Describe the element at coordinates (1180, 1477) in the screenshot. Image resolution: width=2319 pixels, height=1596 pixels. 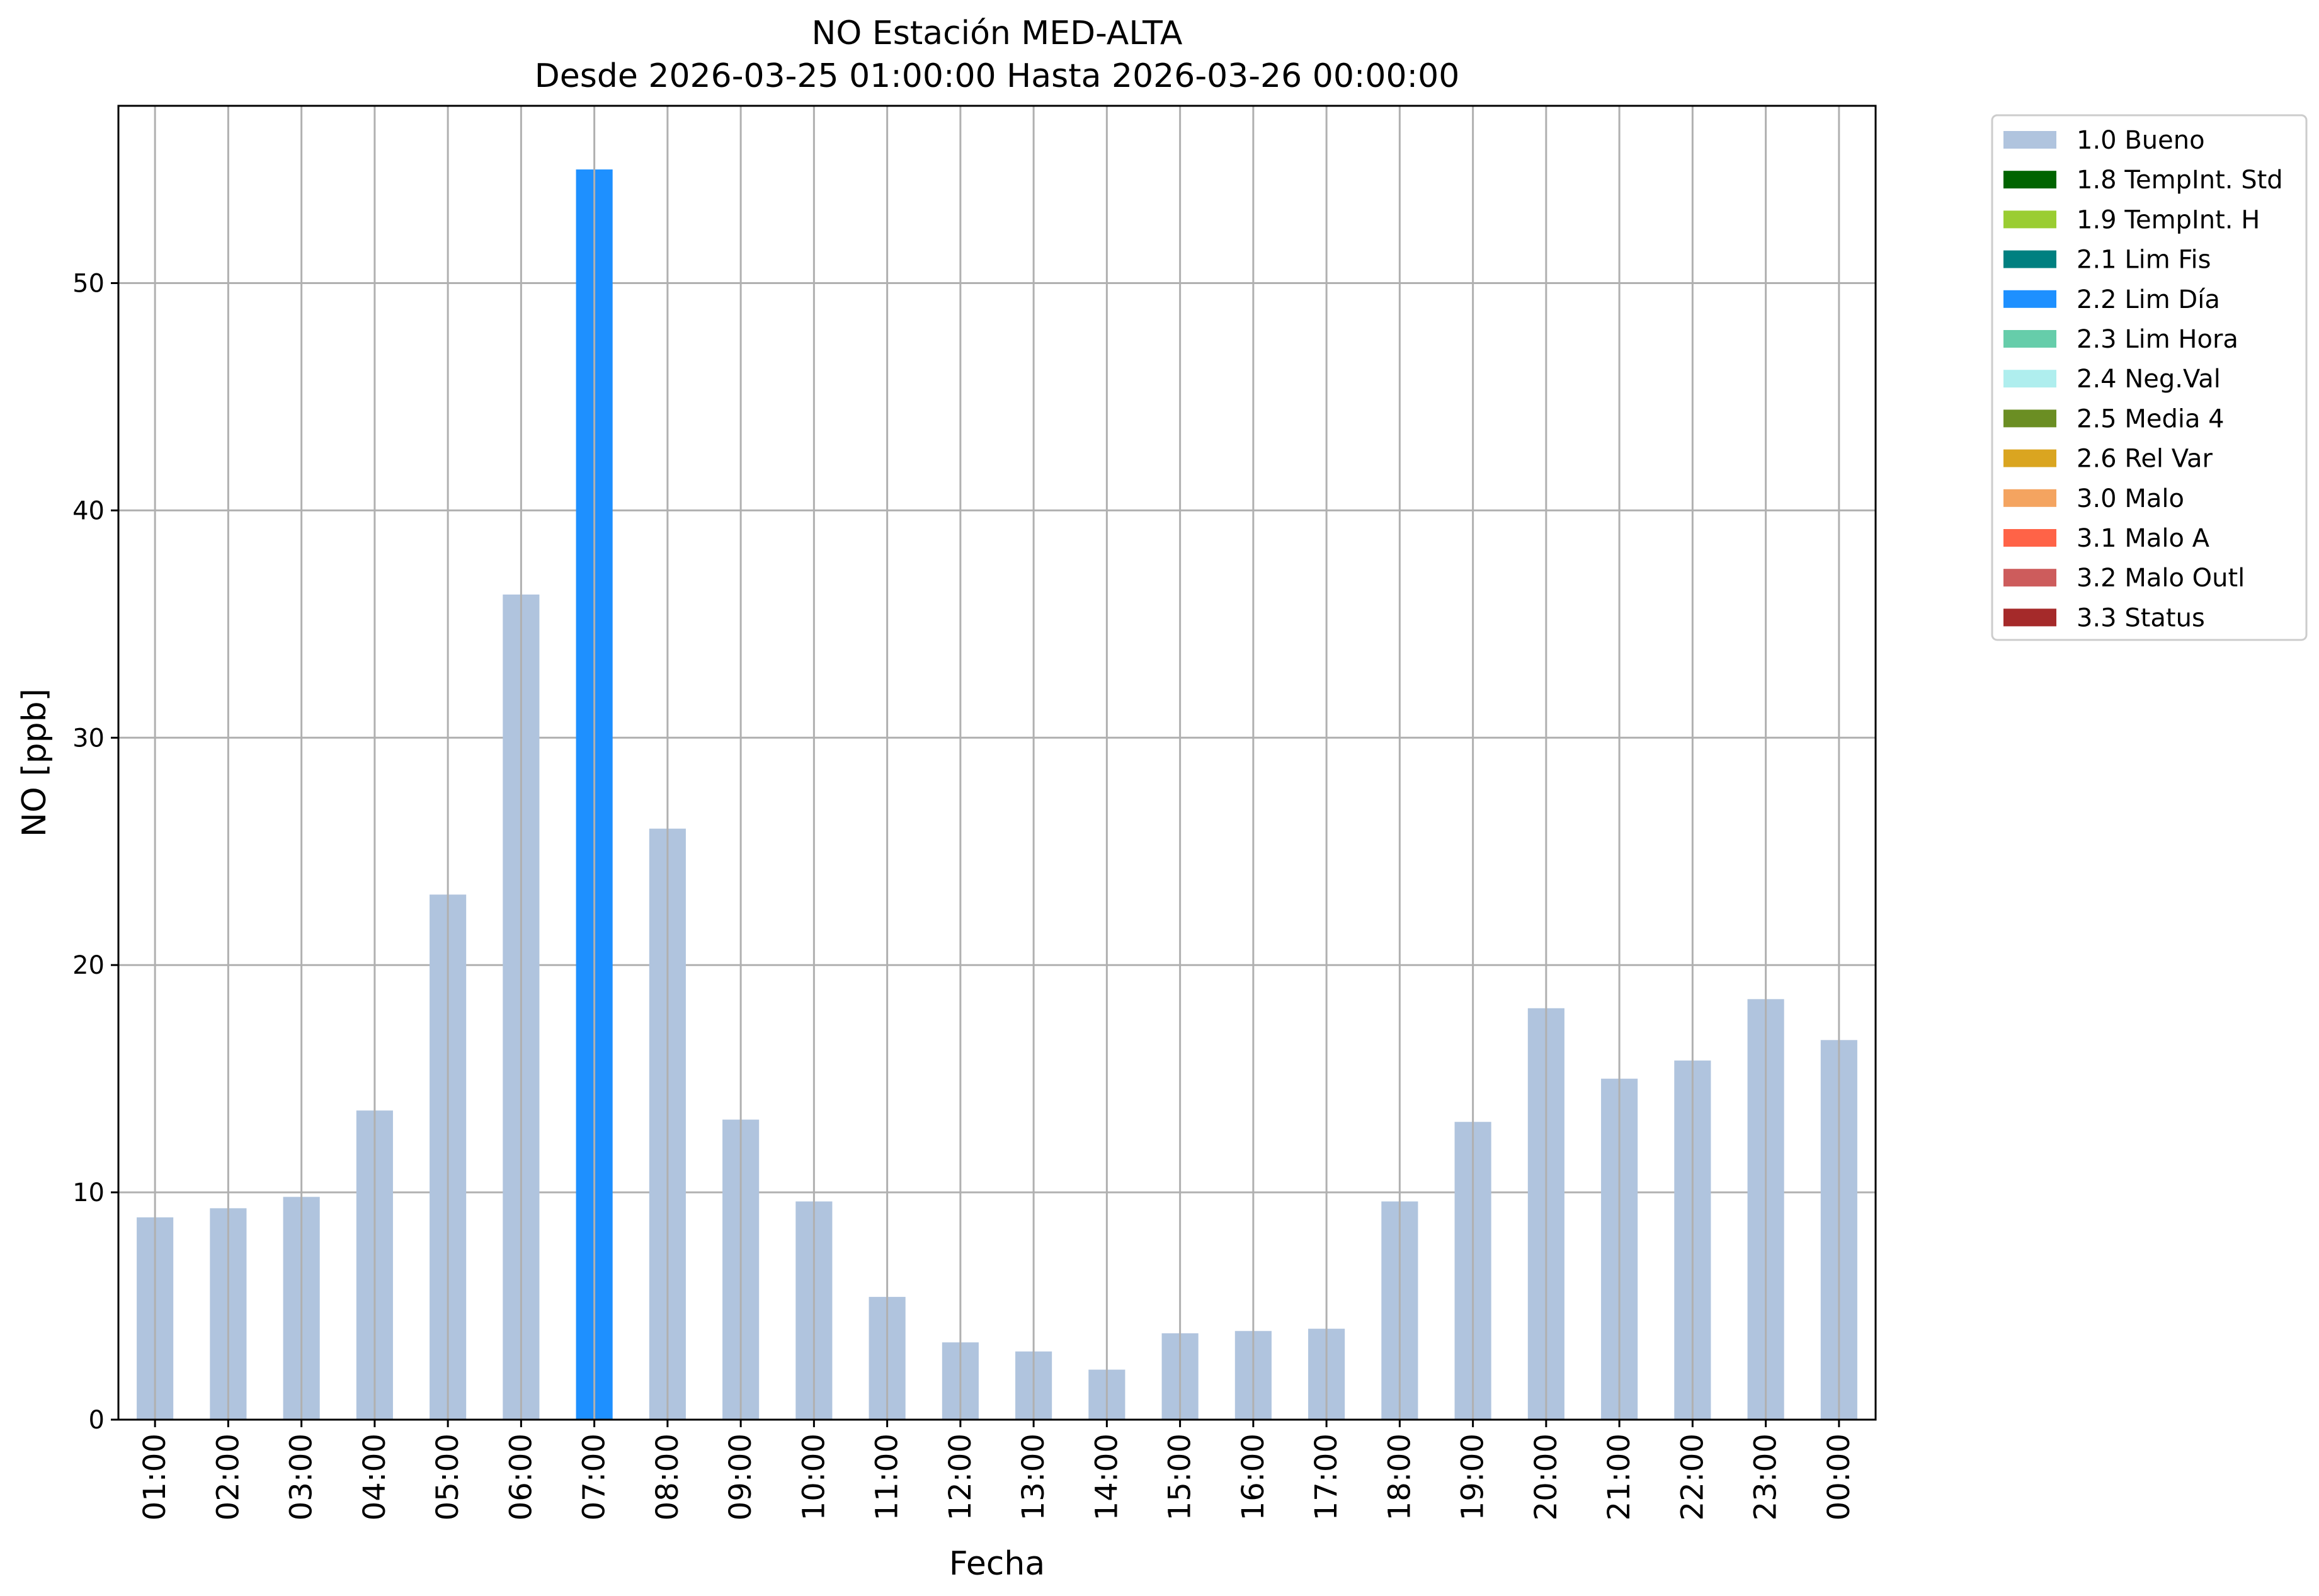
I see `x-tick-label: 15:00` at that location.